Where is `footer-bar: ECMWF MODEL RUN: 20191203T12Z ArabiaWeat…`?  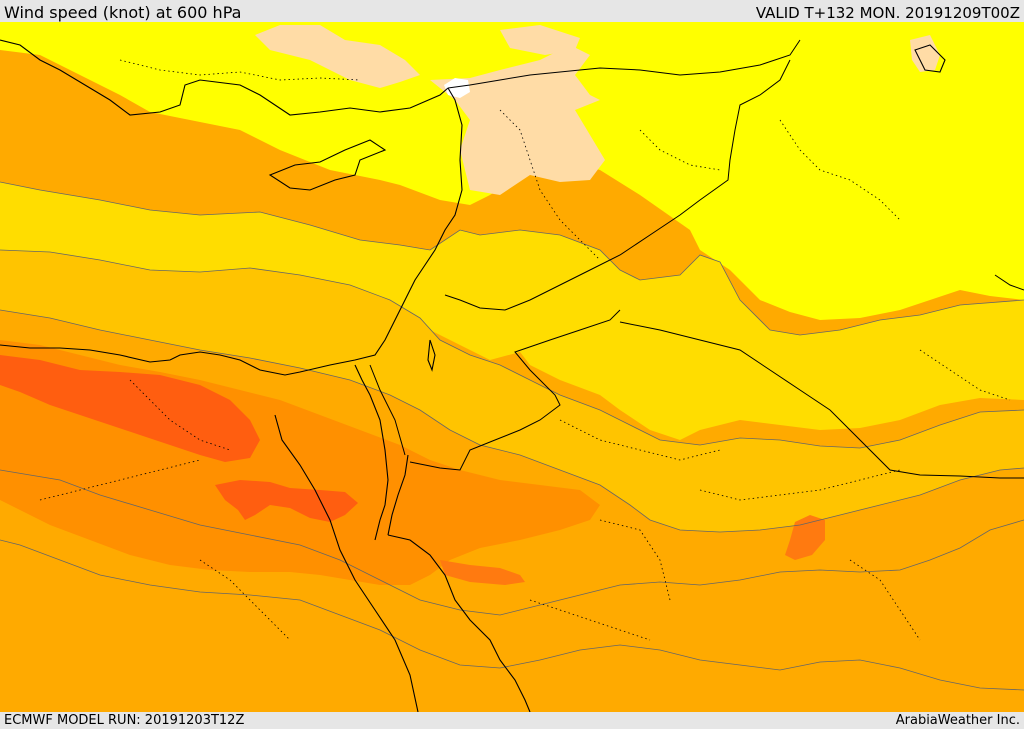
footer-bar: ECMWF MODEL RUN: 20191203T12Z ArabiaWeat… is located at coordinates (512, 720).